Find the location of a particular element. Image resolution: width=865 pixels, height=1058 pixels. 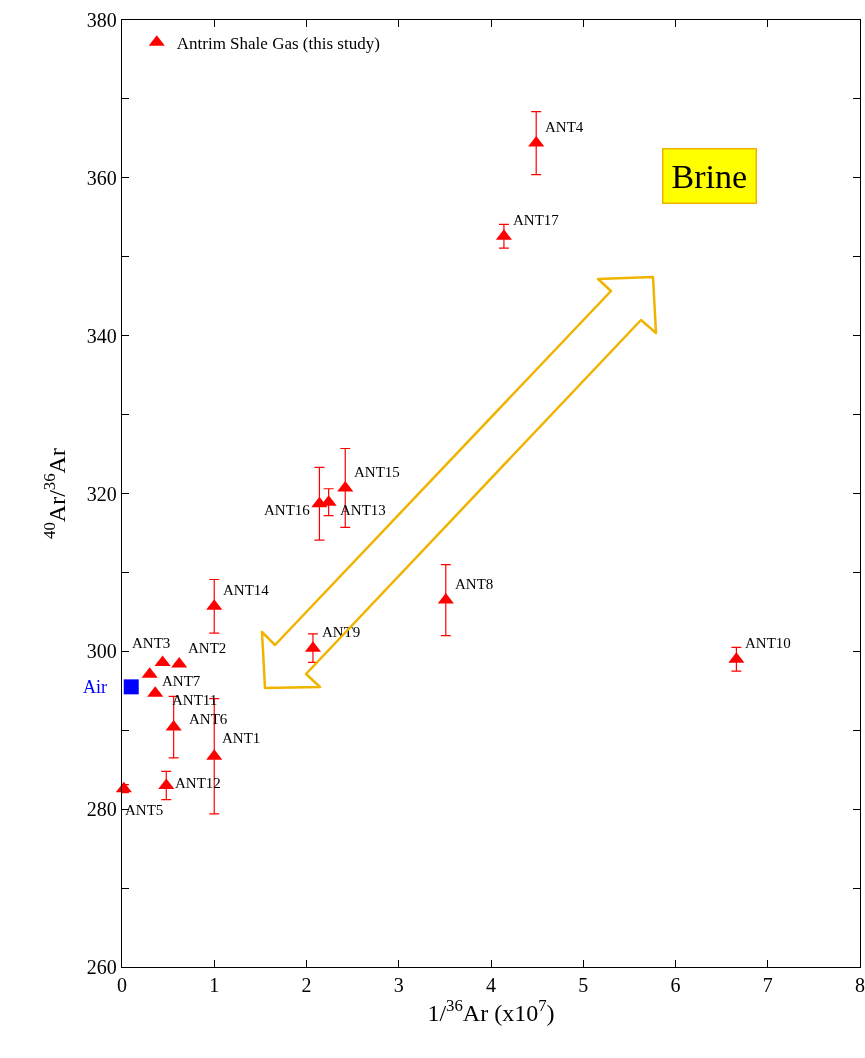

annotation: ANT15 is located at coordinates (377, 472).